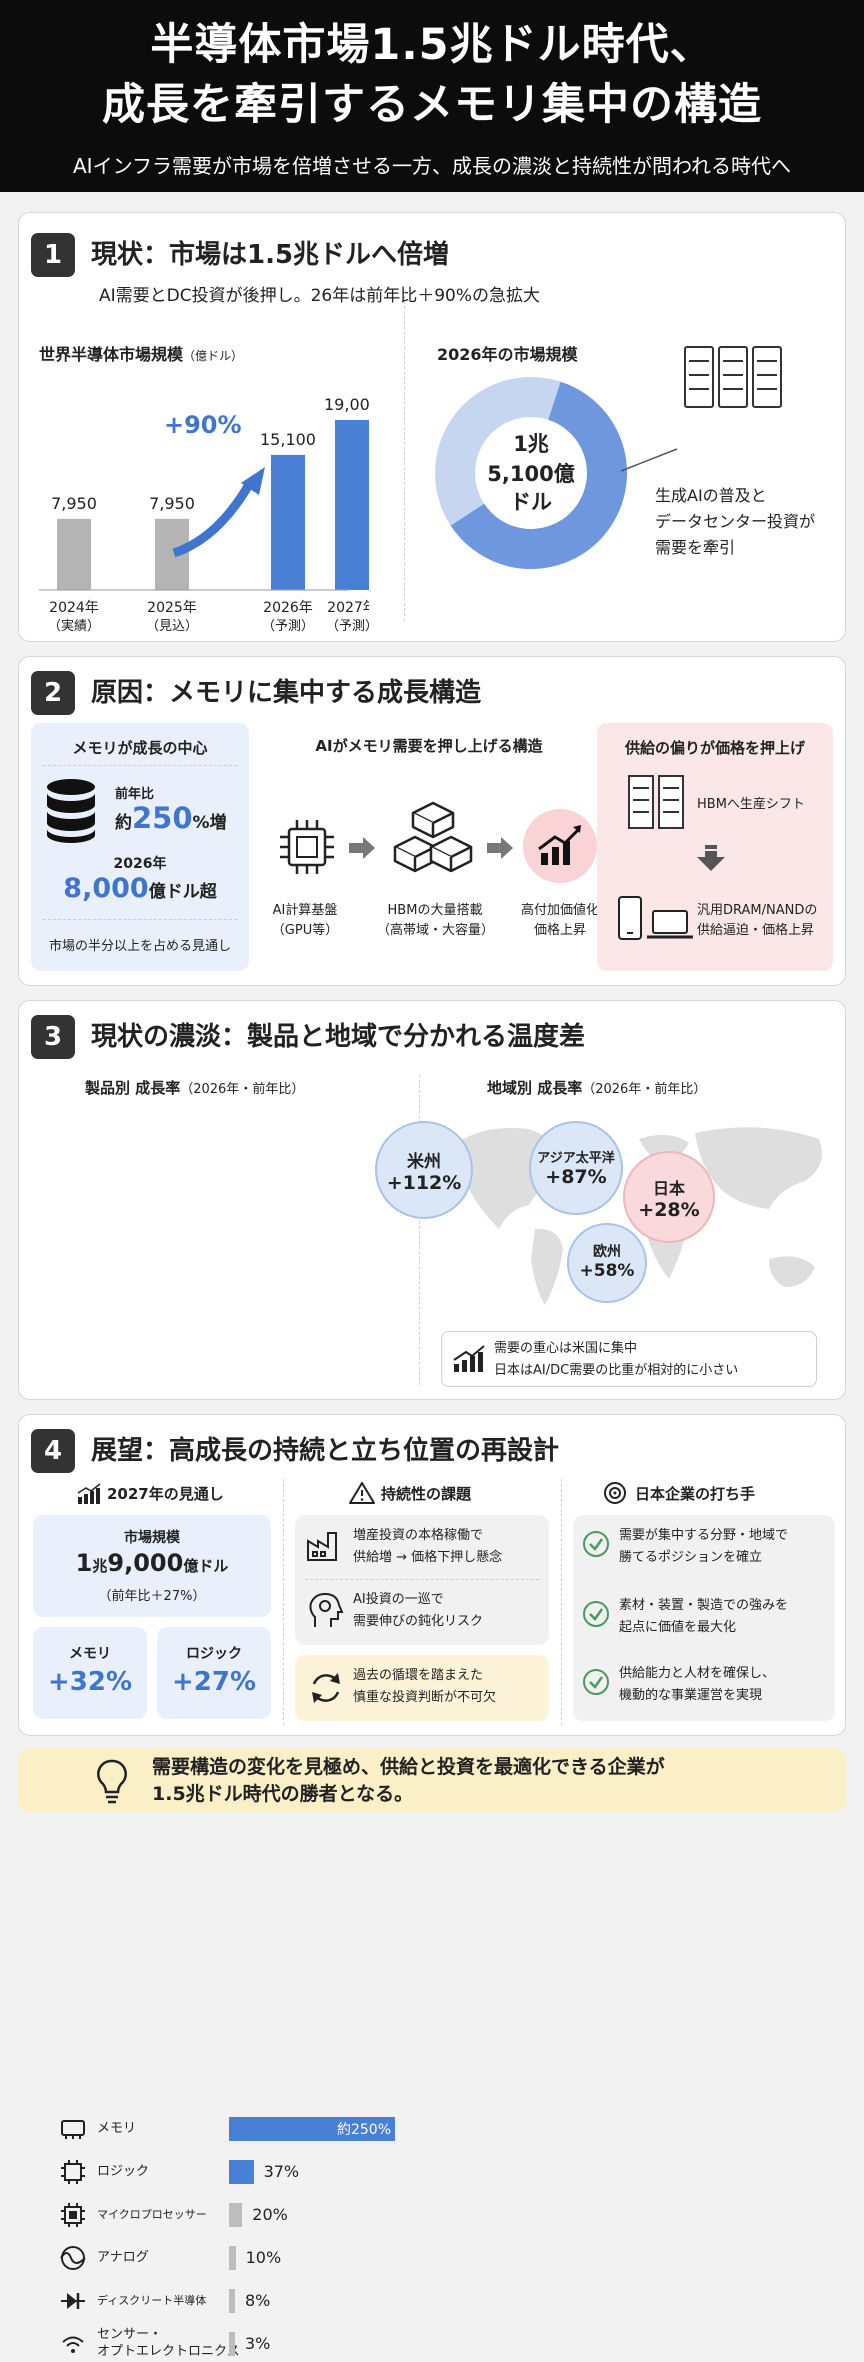 Image resolution: width=864 pixels, height=2362 pixels. I want to click on section-1-title: 現状：市場は1.5兆ドルへ倍増, so click(270, 255).